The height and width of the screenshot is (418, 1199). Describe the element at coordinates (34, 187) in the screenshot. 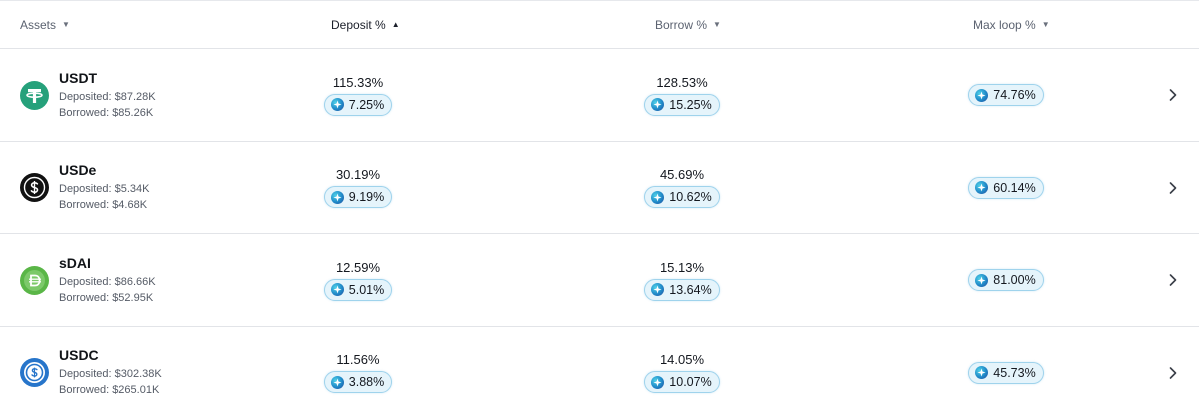

I see `usde-logo-icon` at that location.